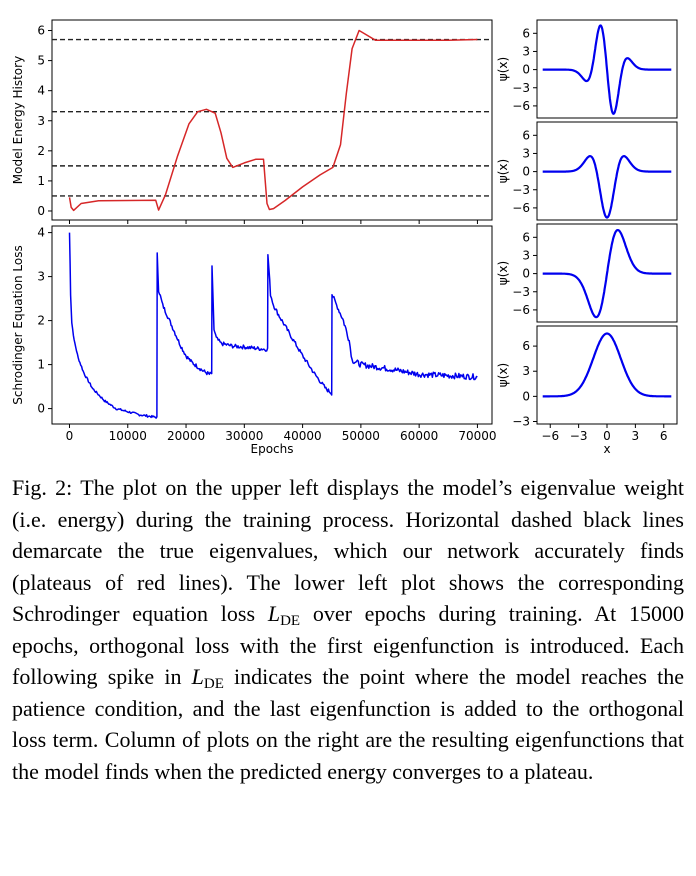 This screenshot has height=876, width=696. What do you see at coordinates (41, 91) in the screenshot?
I see `energy-ytick-label: 4` at bounding box center [41, 91].